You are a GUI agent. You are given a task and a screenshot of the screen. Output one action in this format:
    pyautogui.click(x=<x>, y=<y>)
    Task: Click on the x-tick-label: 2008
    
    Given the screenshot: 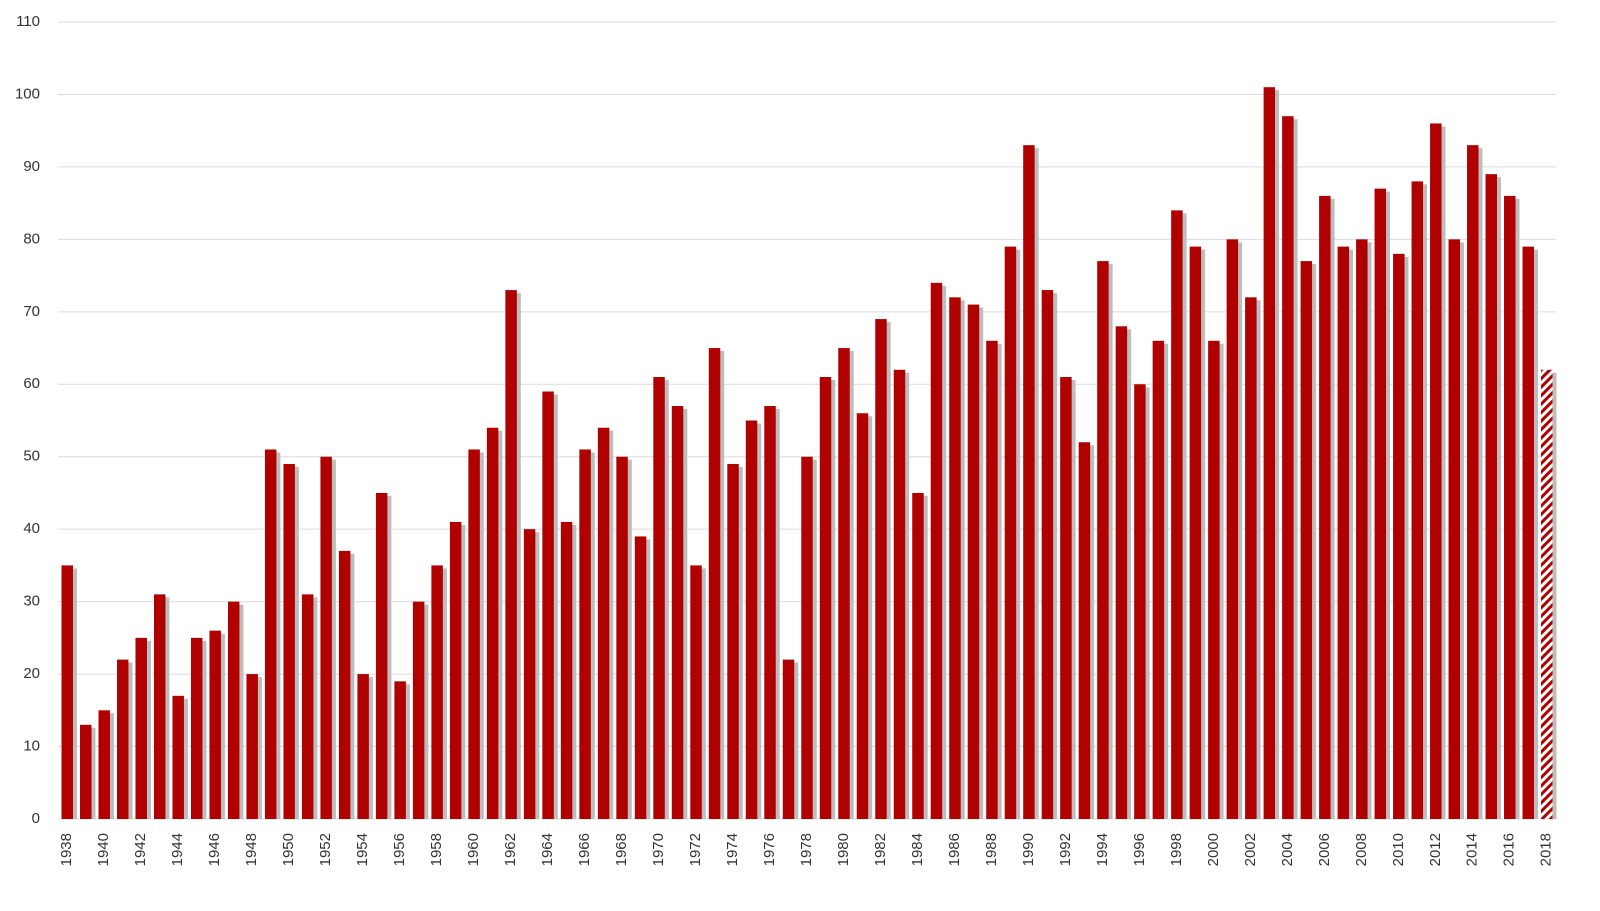 What is the action you would take?
    pyautogui.click(x=1361, y=849)
    